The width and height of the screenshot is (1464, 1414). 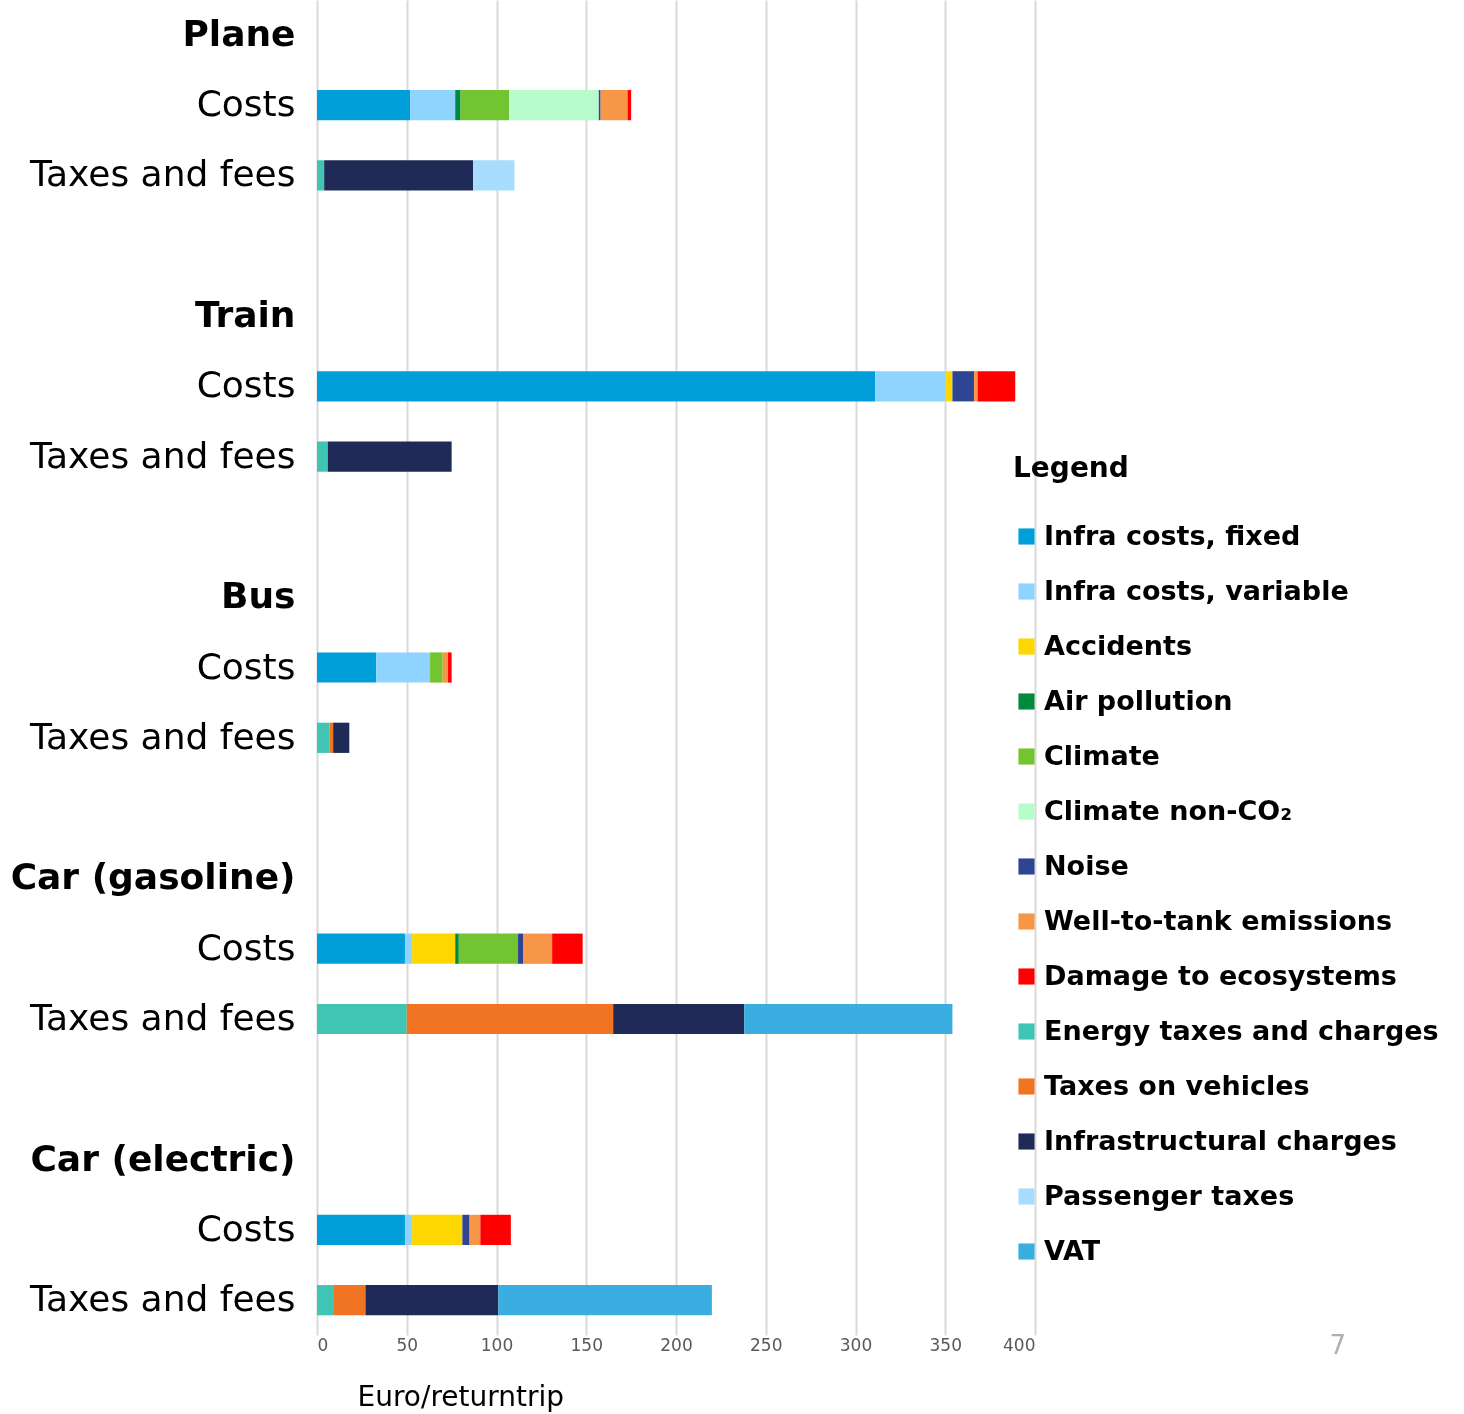 What do you see at coordinates (1019, 1344) in the screenshot?
I see `x-tick-label: 400` at bounding box center [1019, 1344].